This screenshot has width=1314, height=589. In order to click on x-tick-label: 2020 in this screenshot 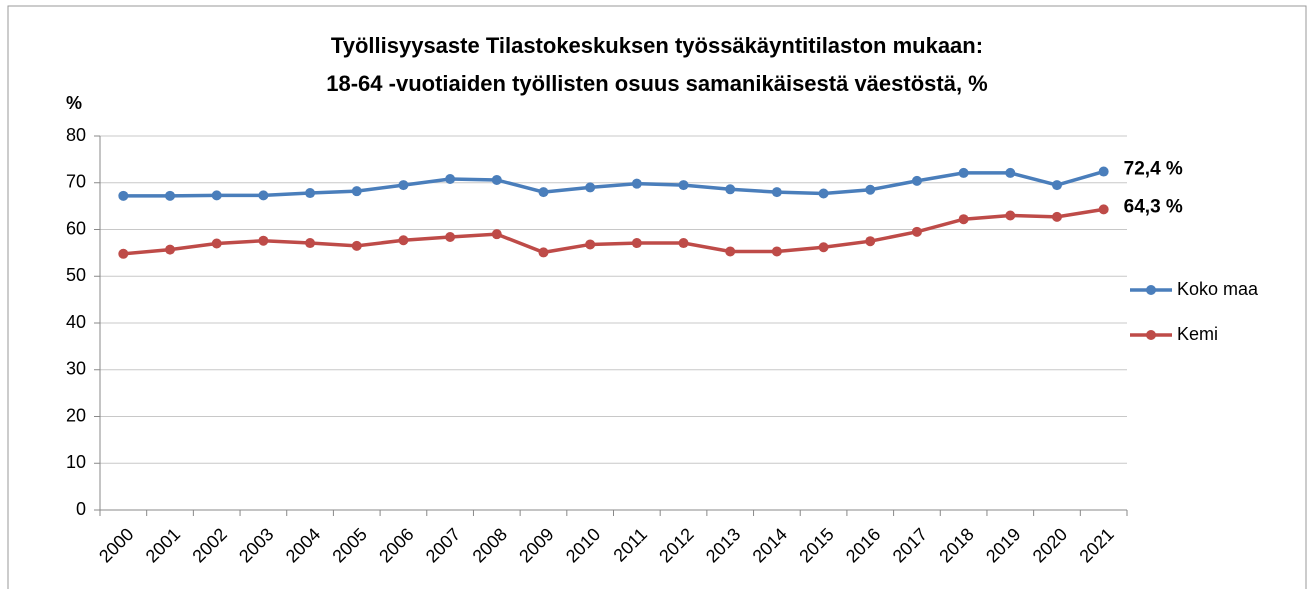, I will do `click(1050, 545)`.